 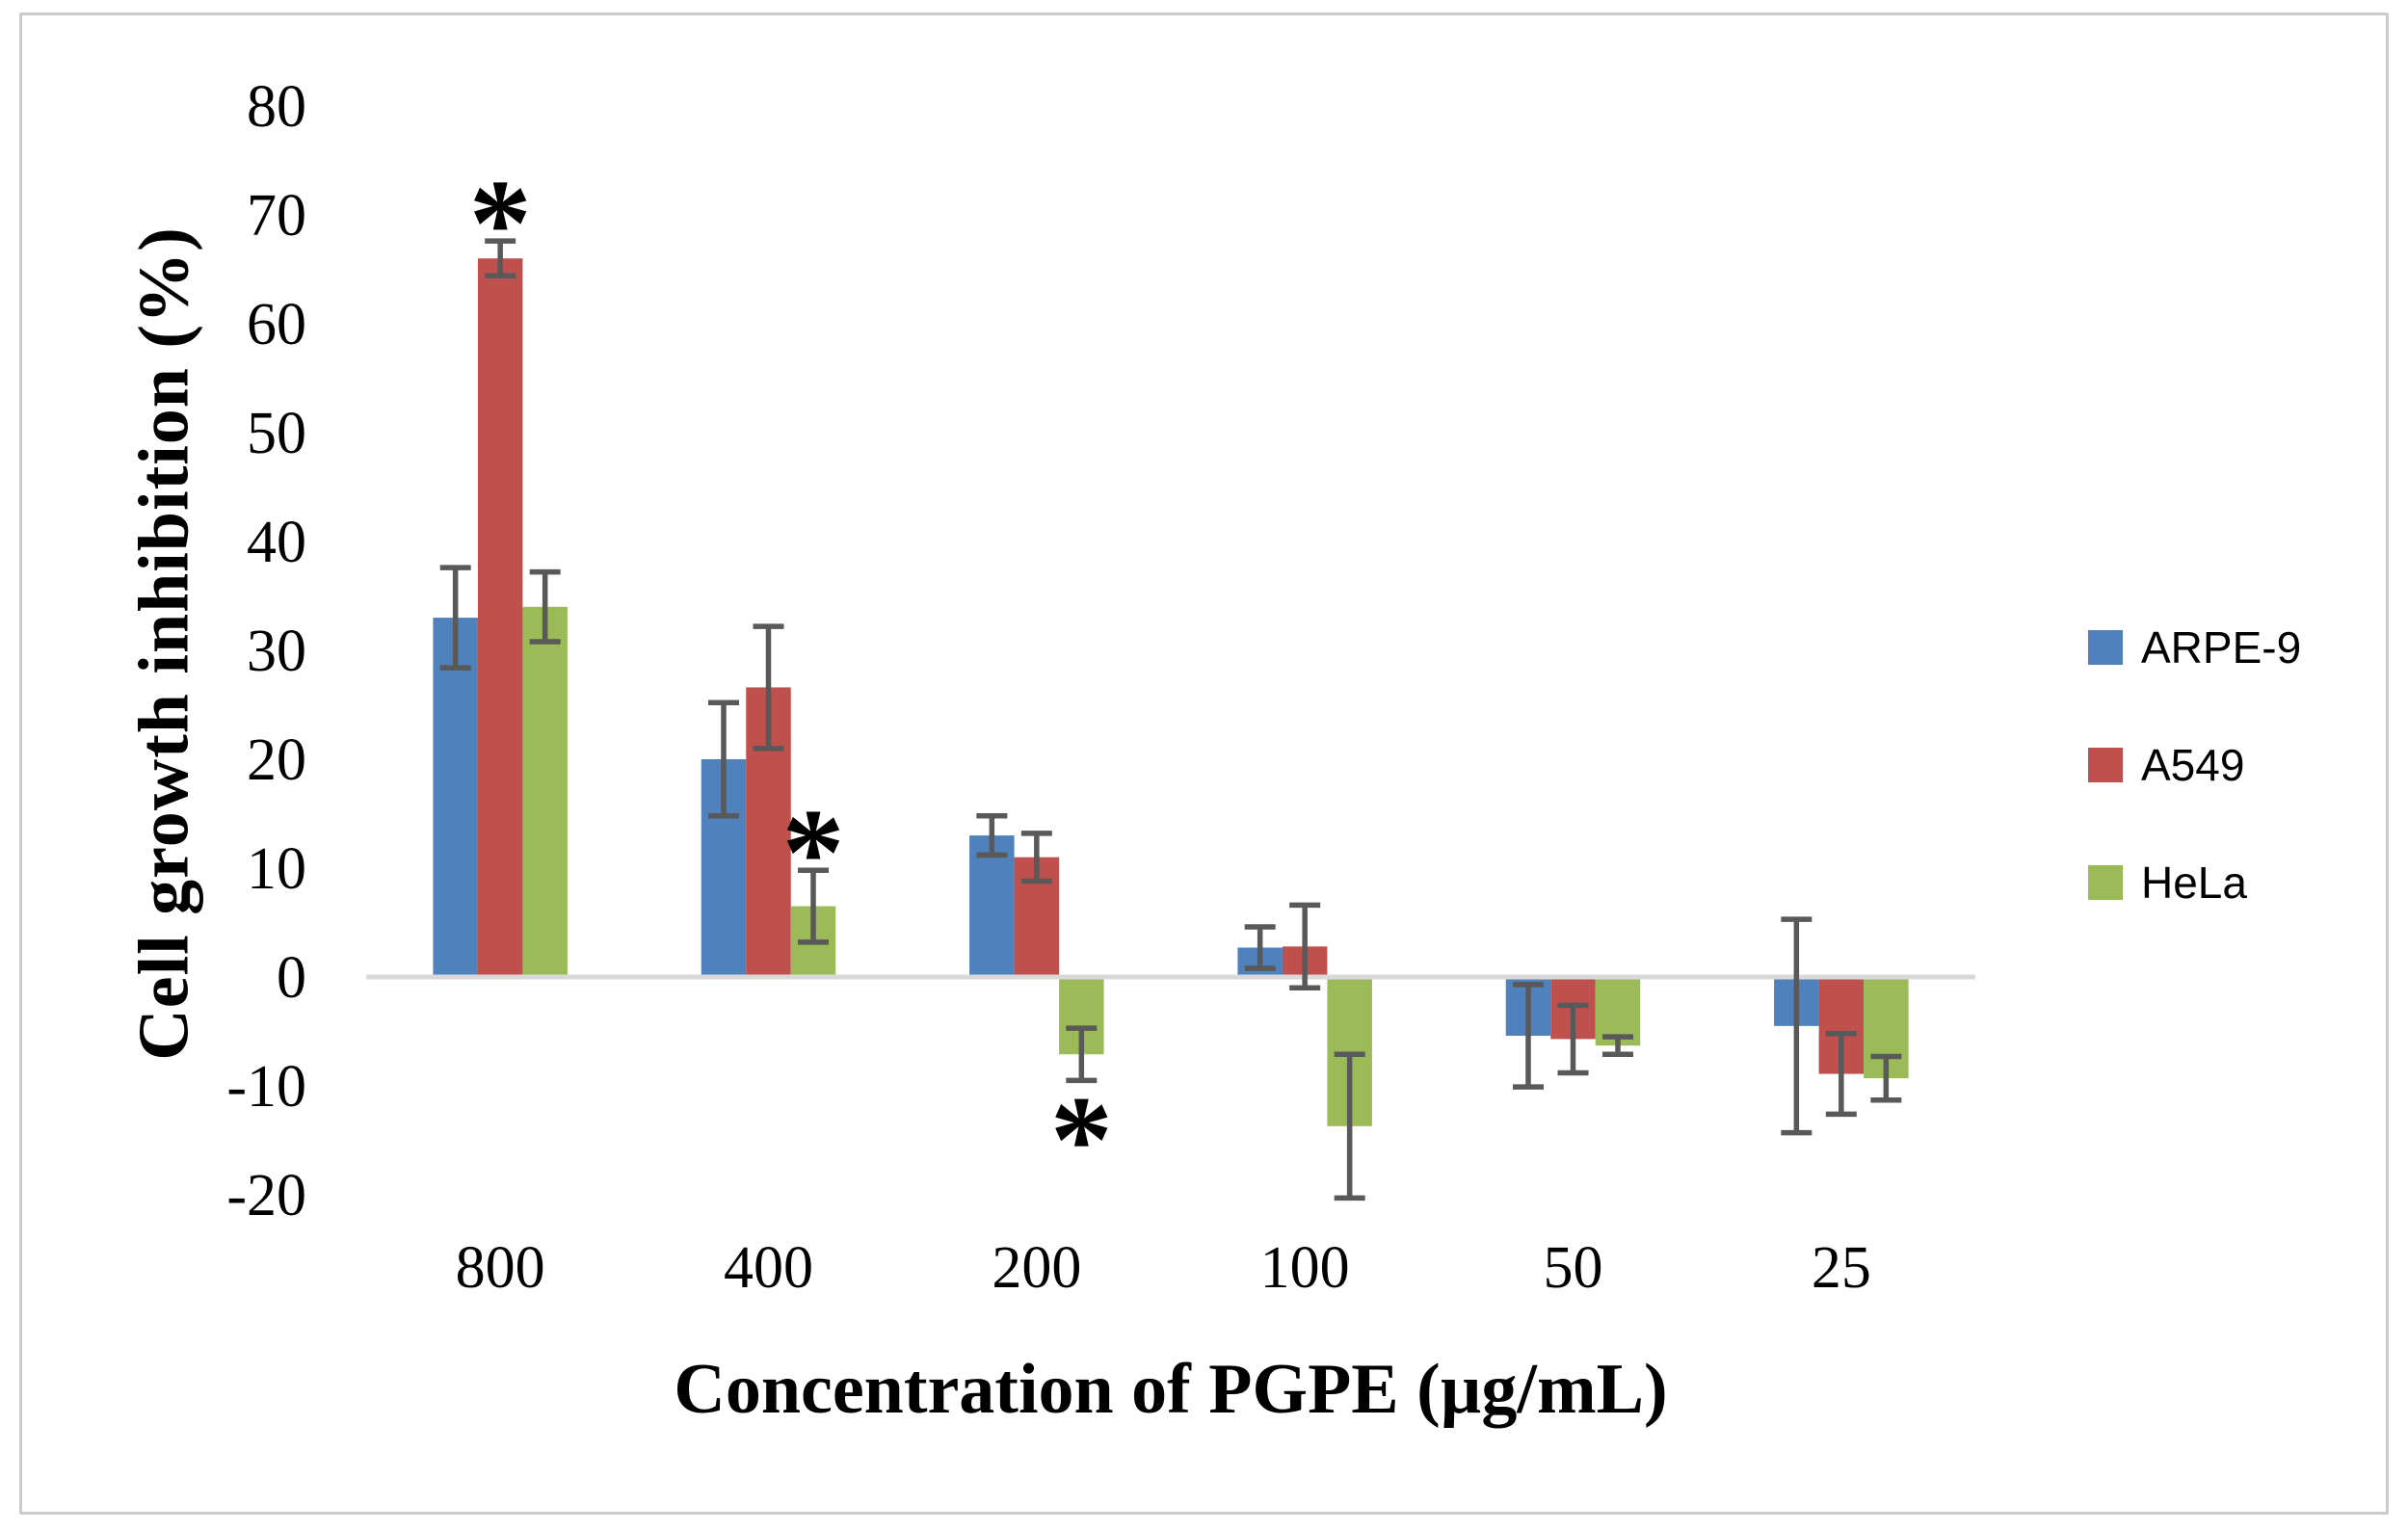 What do you see at coordinates (1573, 1268) in the screenshot?
I see `x-category-50: 50` at bounding box center [1573, 1268].